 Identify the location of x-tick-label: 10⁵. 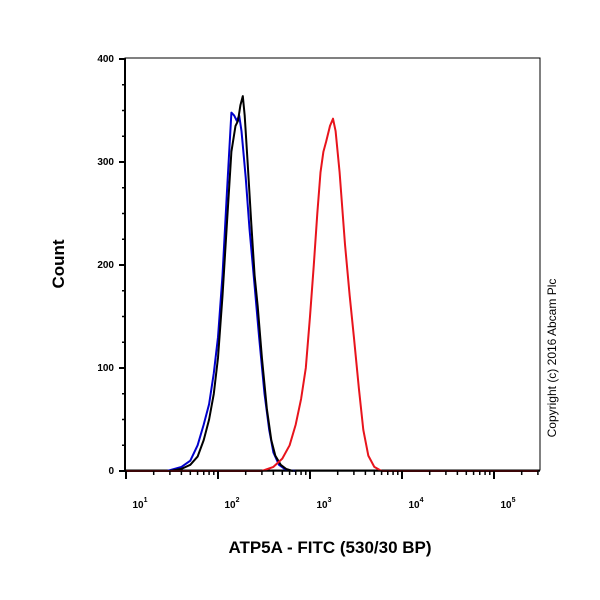
(507, 504).